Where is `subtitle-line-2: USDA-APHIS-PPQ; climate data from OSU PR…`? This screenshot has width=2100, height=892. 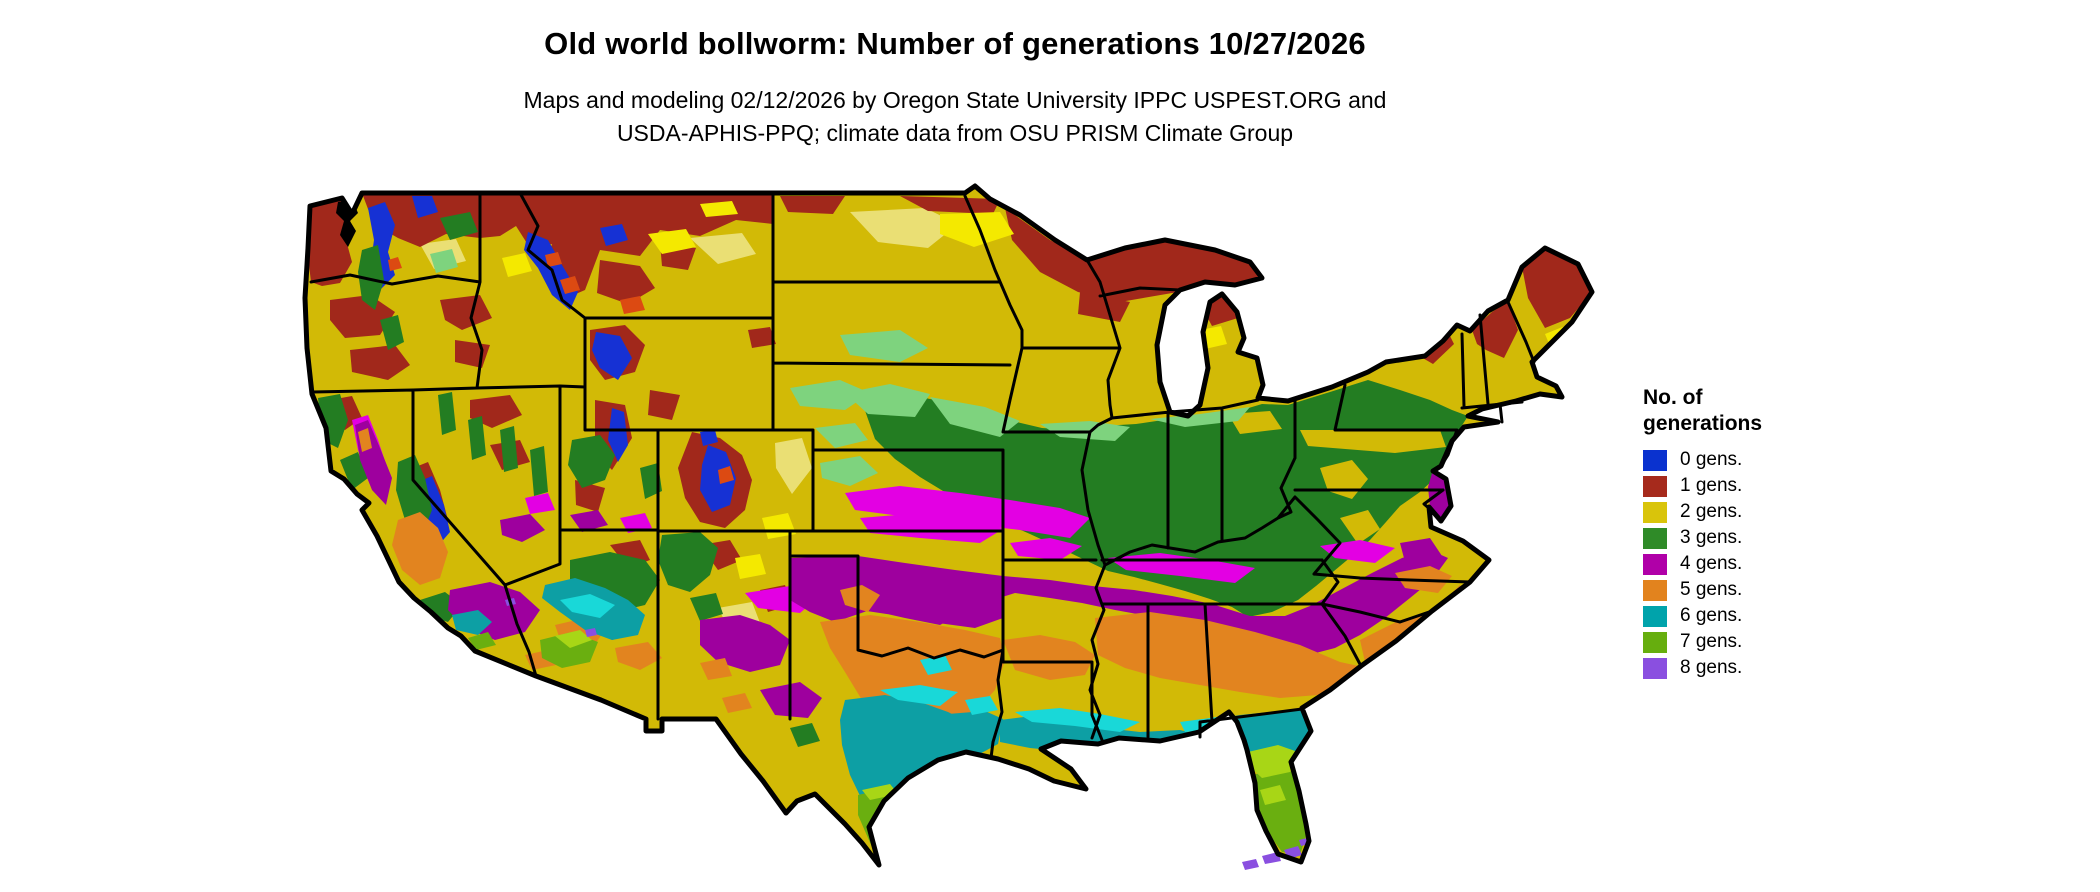 subtitle-line-2: USDA-APHIS-PPQ; climate data from OSU PR… is located at coordinates (955, 133).